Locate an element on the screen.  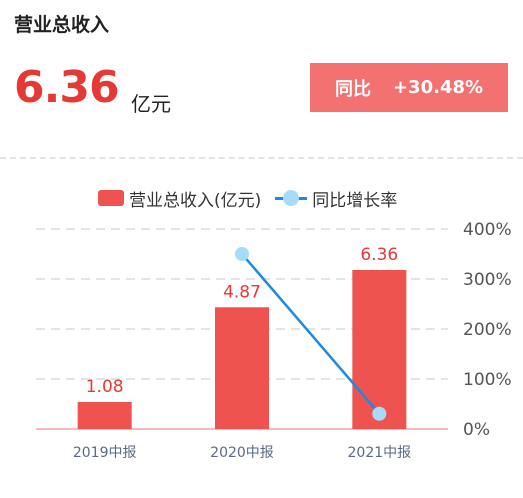
data-label: 4.87 is located at coordinates (242, 292).